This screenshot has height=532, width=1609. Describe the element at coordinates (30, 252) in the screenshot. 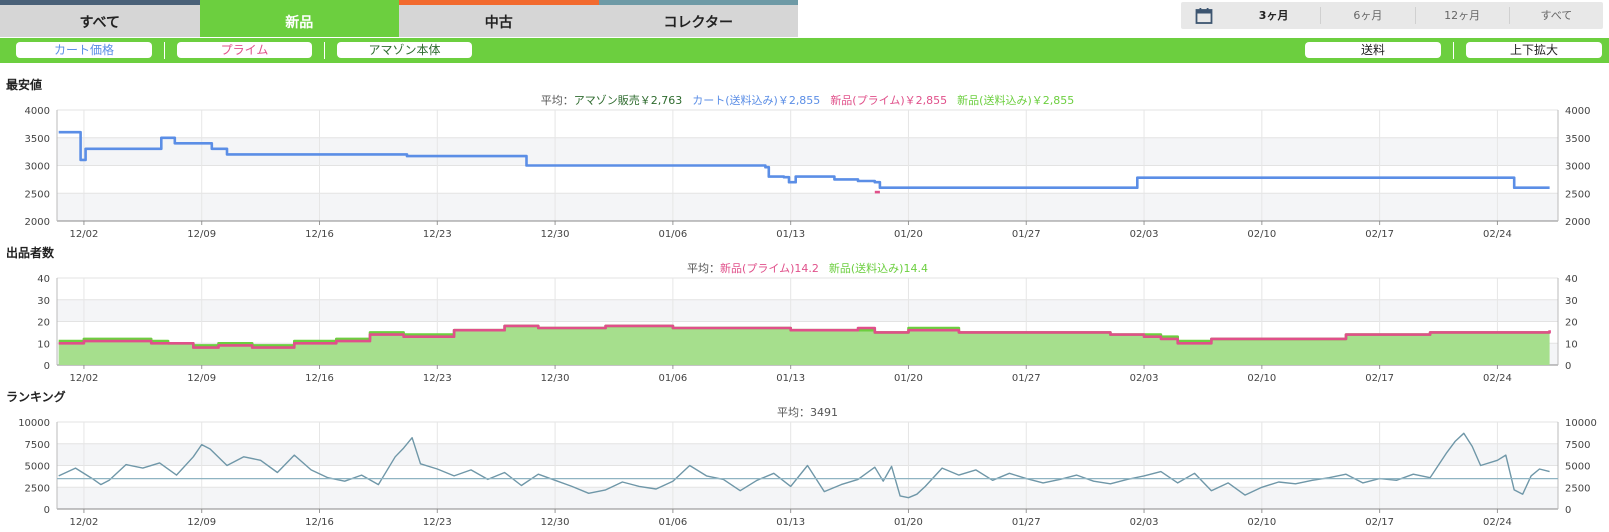

I see `chart-title: 出品者数` at that location.